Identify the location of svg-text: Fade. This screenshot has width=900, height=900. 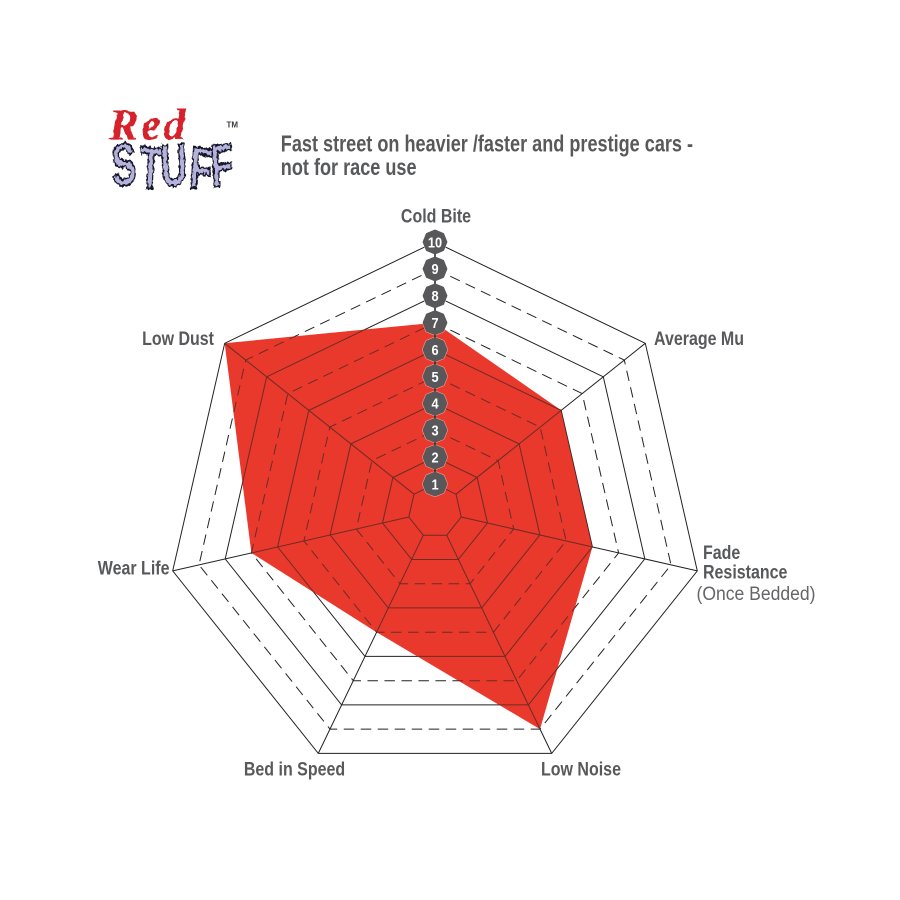
(721, 553).